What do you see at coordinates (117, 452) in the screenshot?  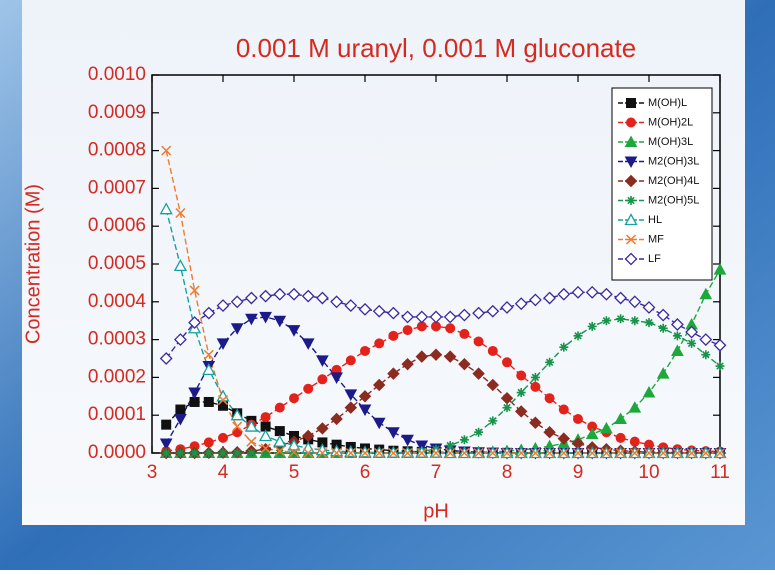 I see `y-tick-label: 0.0000` at bounding box center [117, 452].